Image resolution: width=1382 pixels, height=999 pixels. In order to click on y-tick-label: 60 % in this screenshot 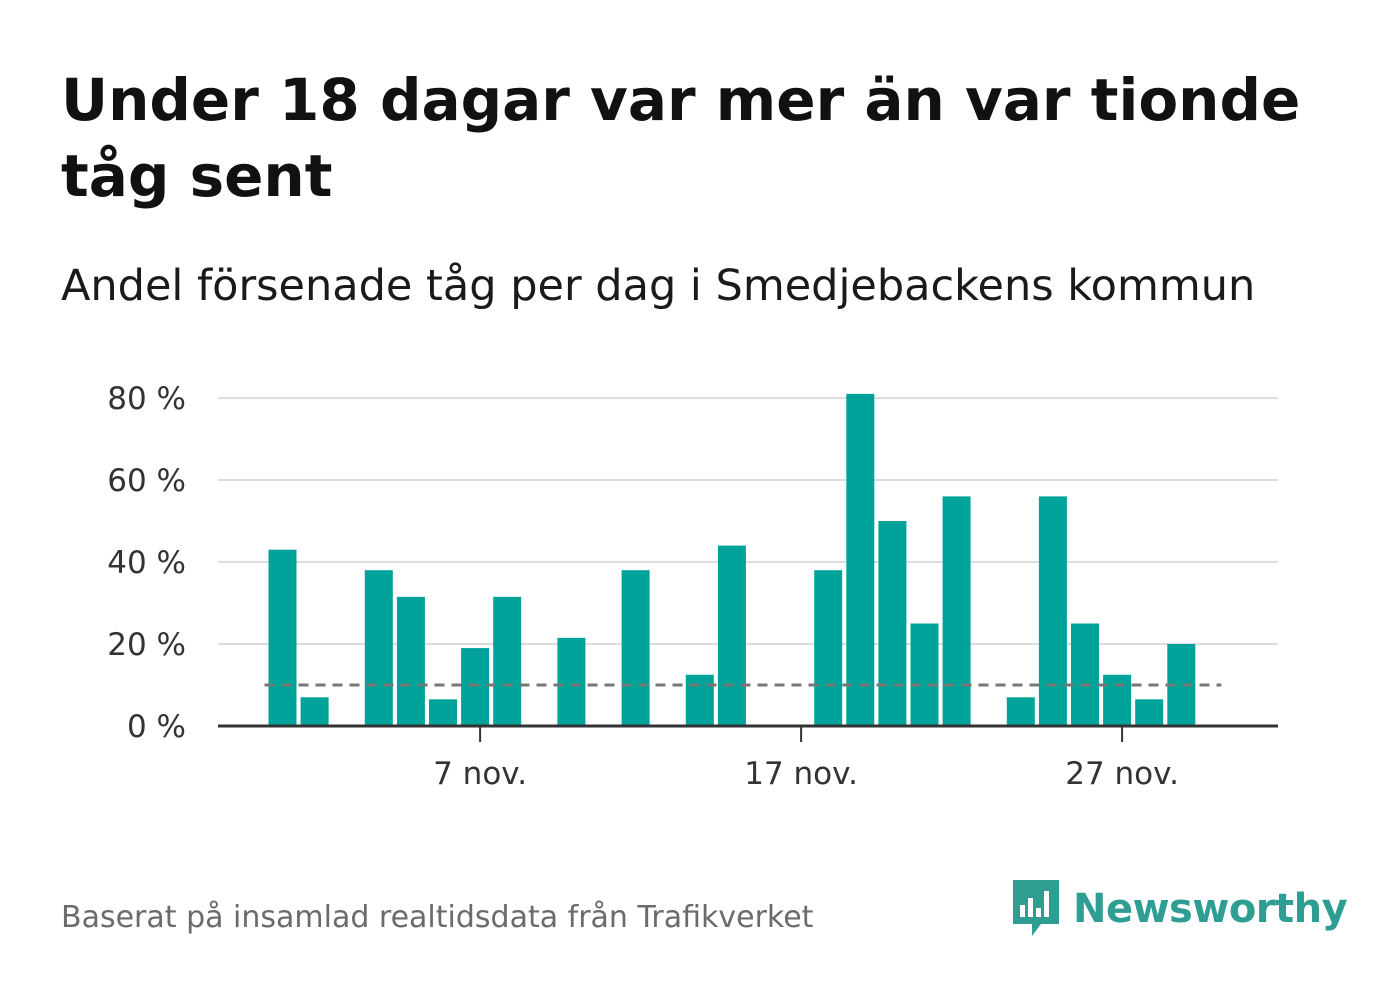, I will do `click(146, 481)`.